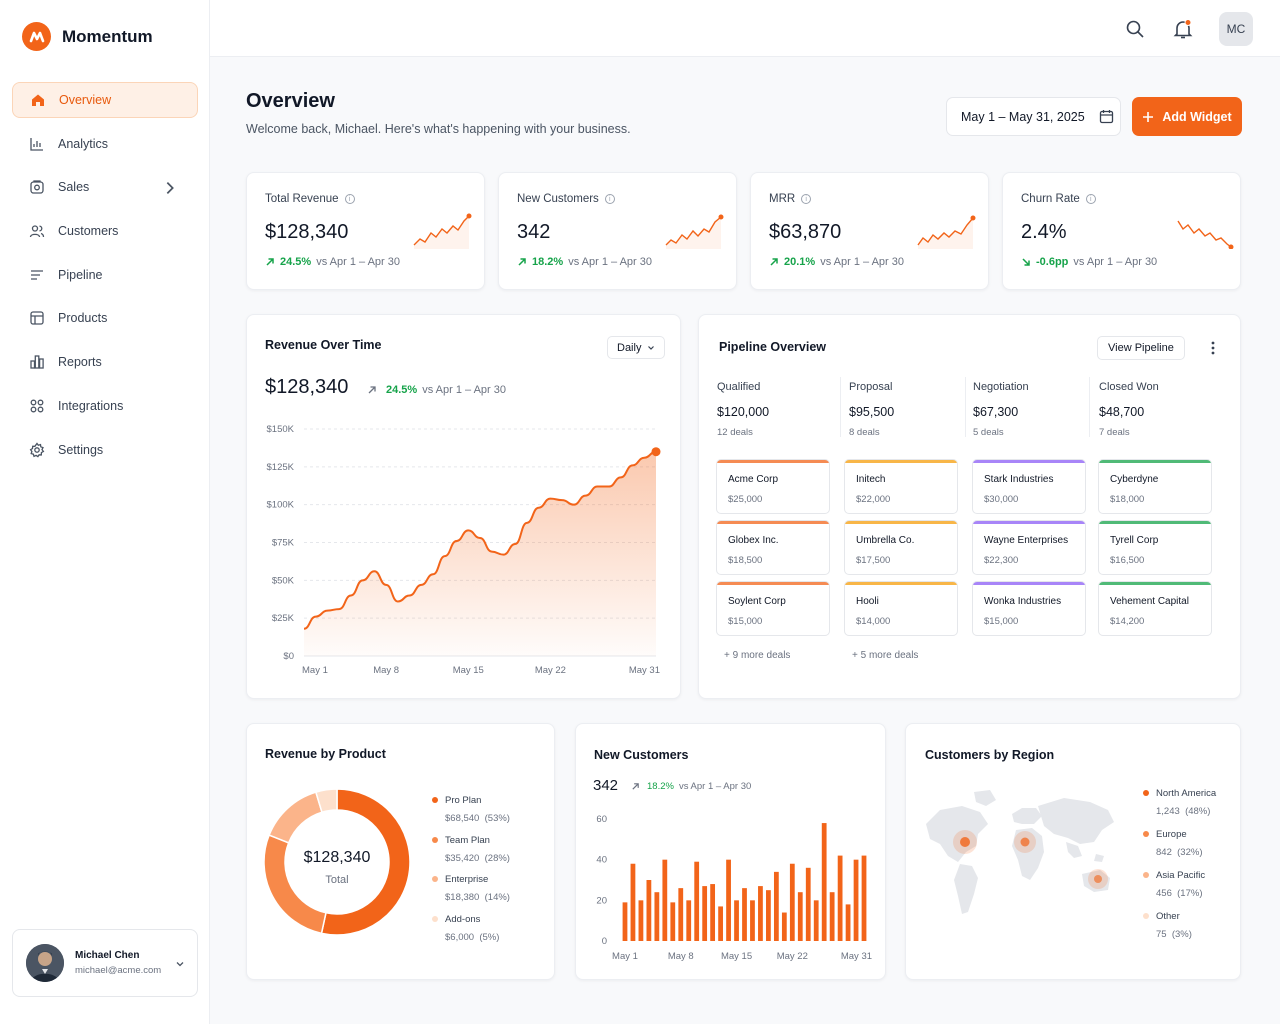 This screenshot has width=1280, height=1024. What do you see at coordinates (901, 547) in the screenshot?
I see `deal-card: Umbrella Co. $17,500` at bounding box center [901, 547].